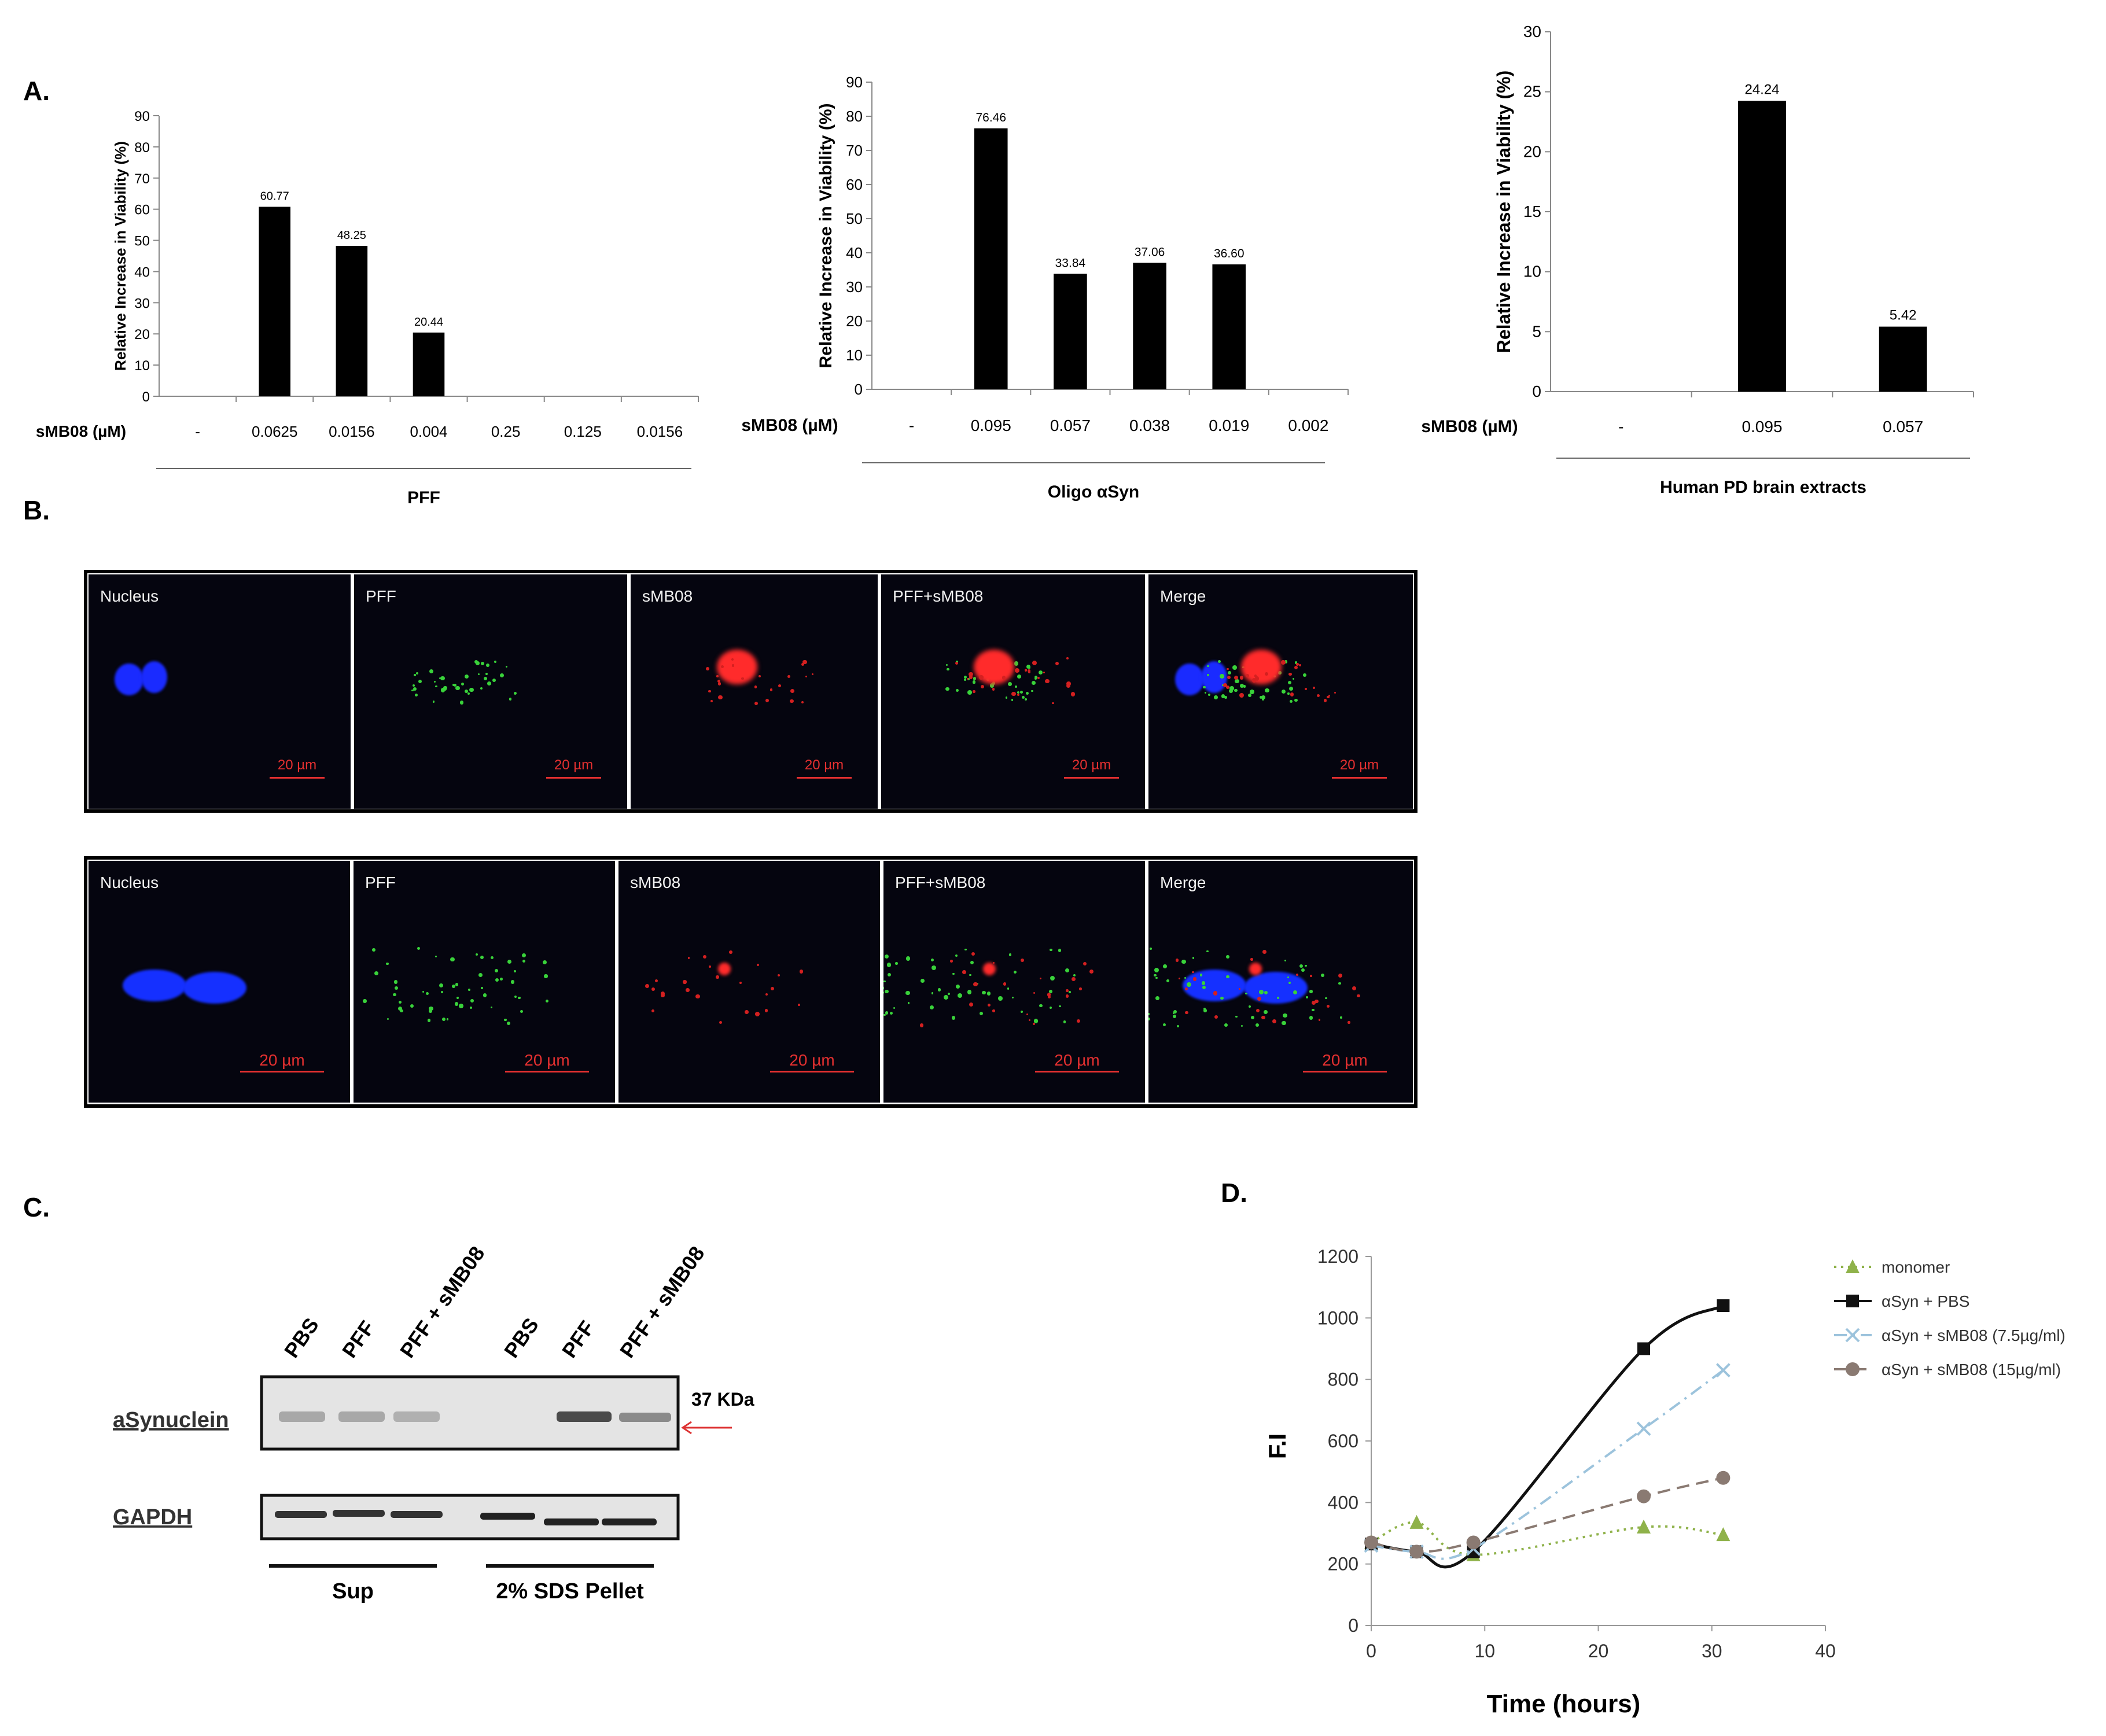 This screenshot has width=2106, height=1736. Describe the element at coordinates (570, 1591) in the screenshot. I see `group-label-pellet: 2% SDS Pellet` at that location.